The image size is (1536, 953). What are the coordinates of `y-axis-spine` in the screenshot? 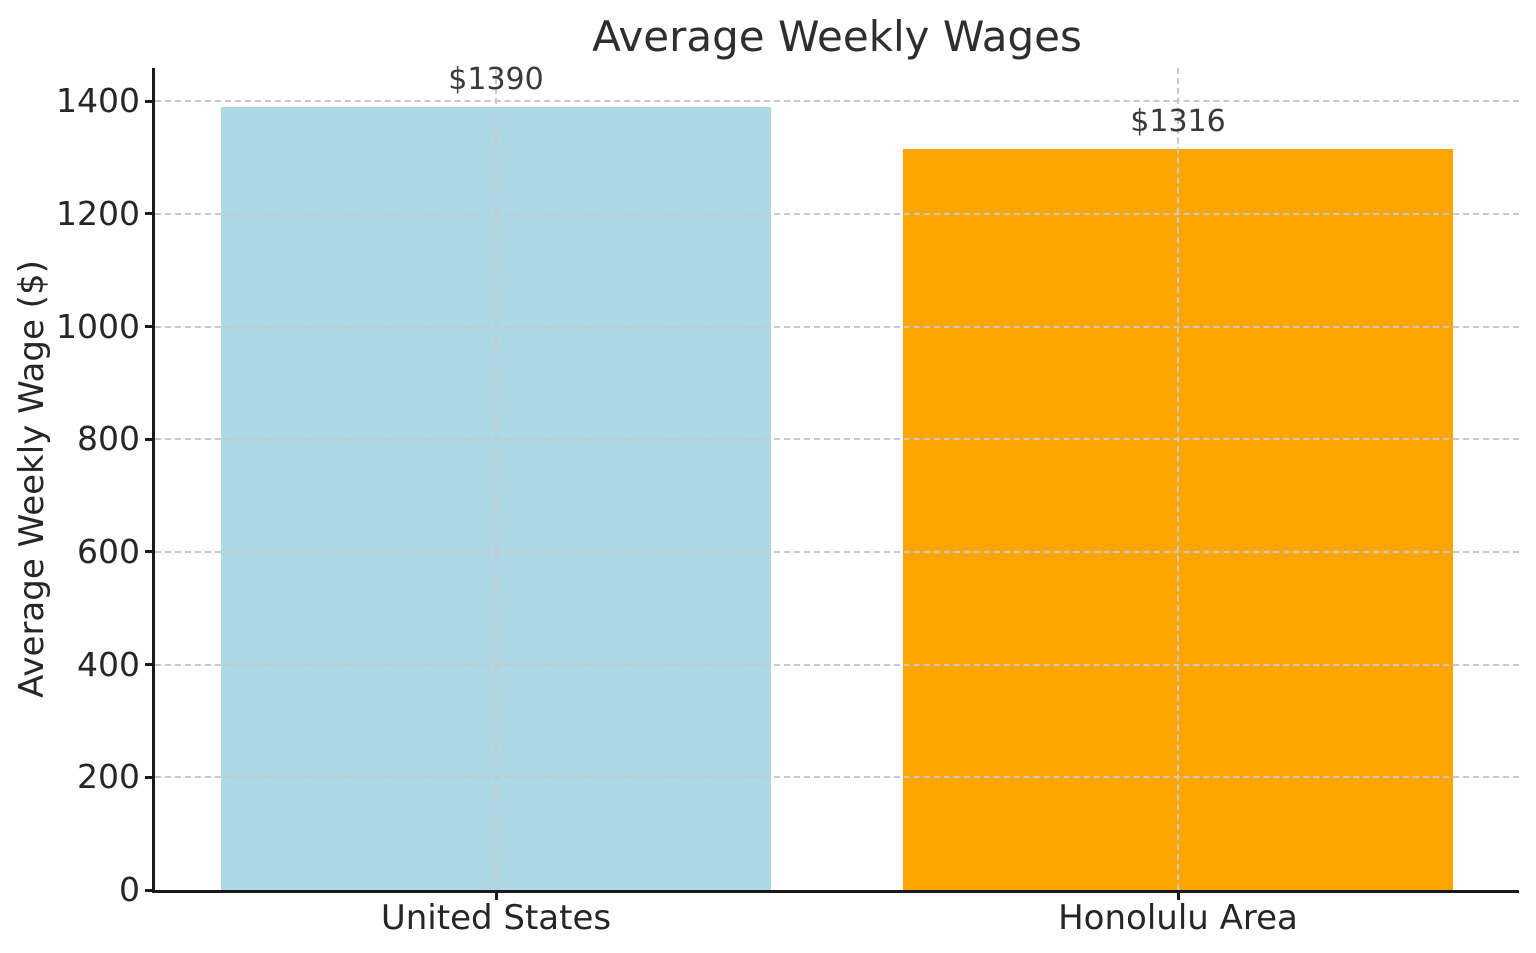 It's located at (153, 480).